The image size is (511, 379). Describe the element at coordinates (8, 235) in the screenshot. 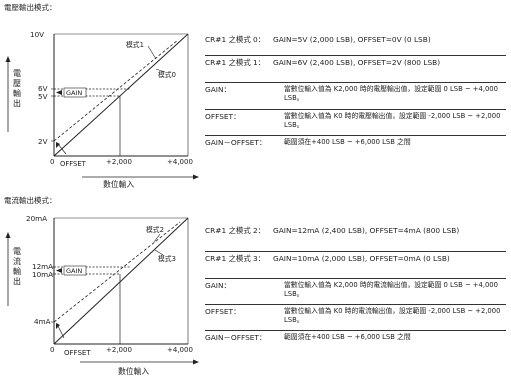

I see `current-y-title-arrowhead` at that location.